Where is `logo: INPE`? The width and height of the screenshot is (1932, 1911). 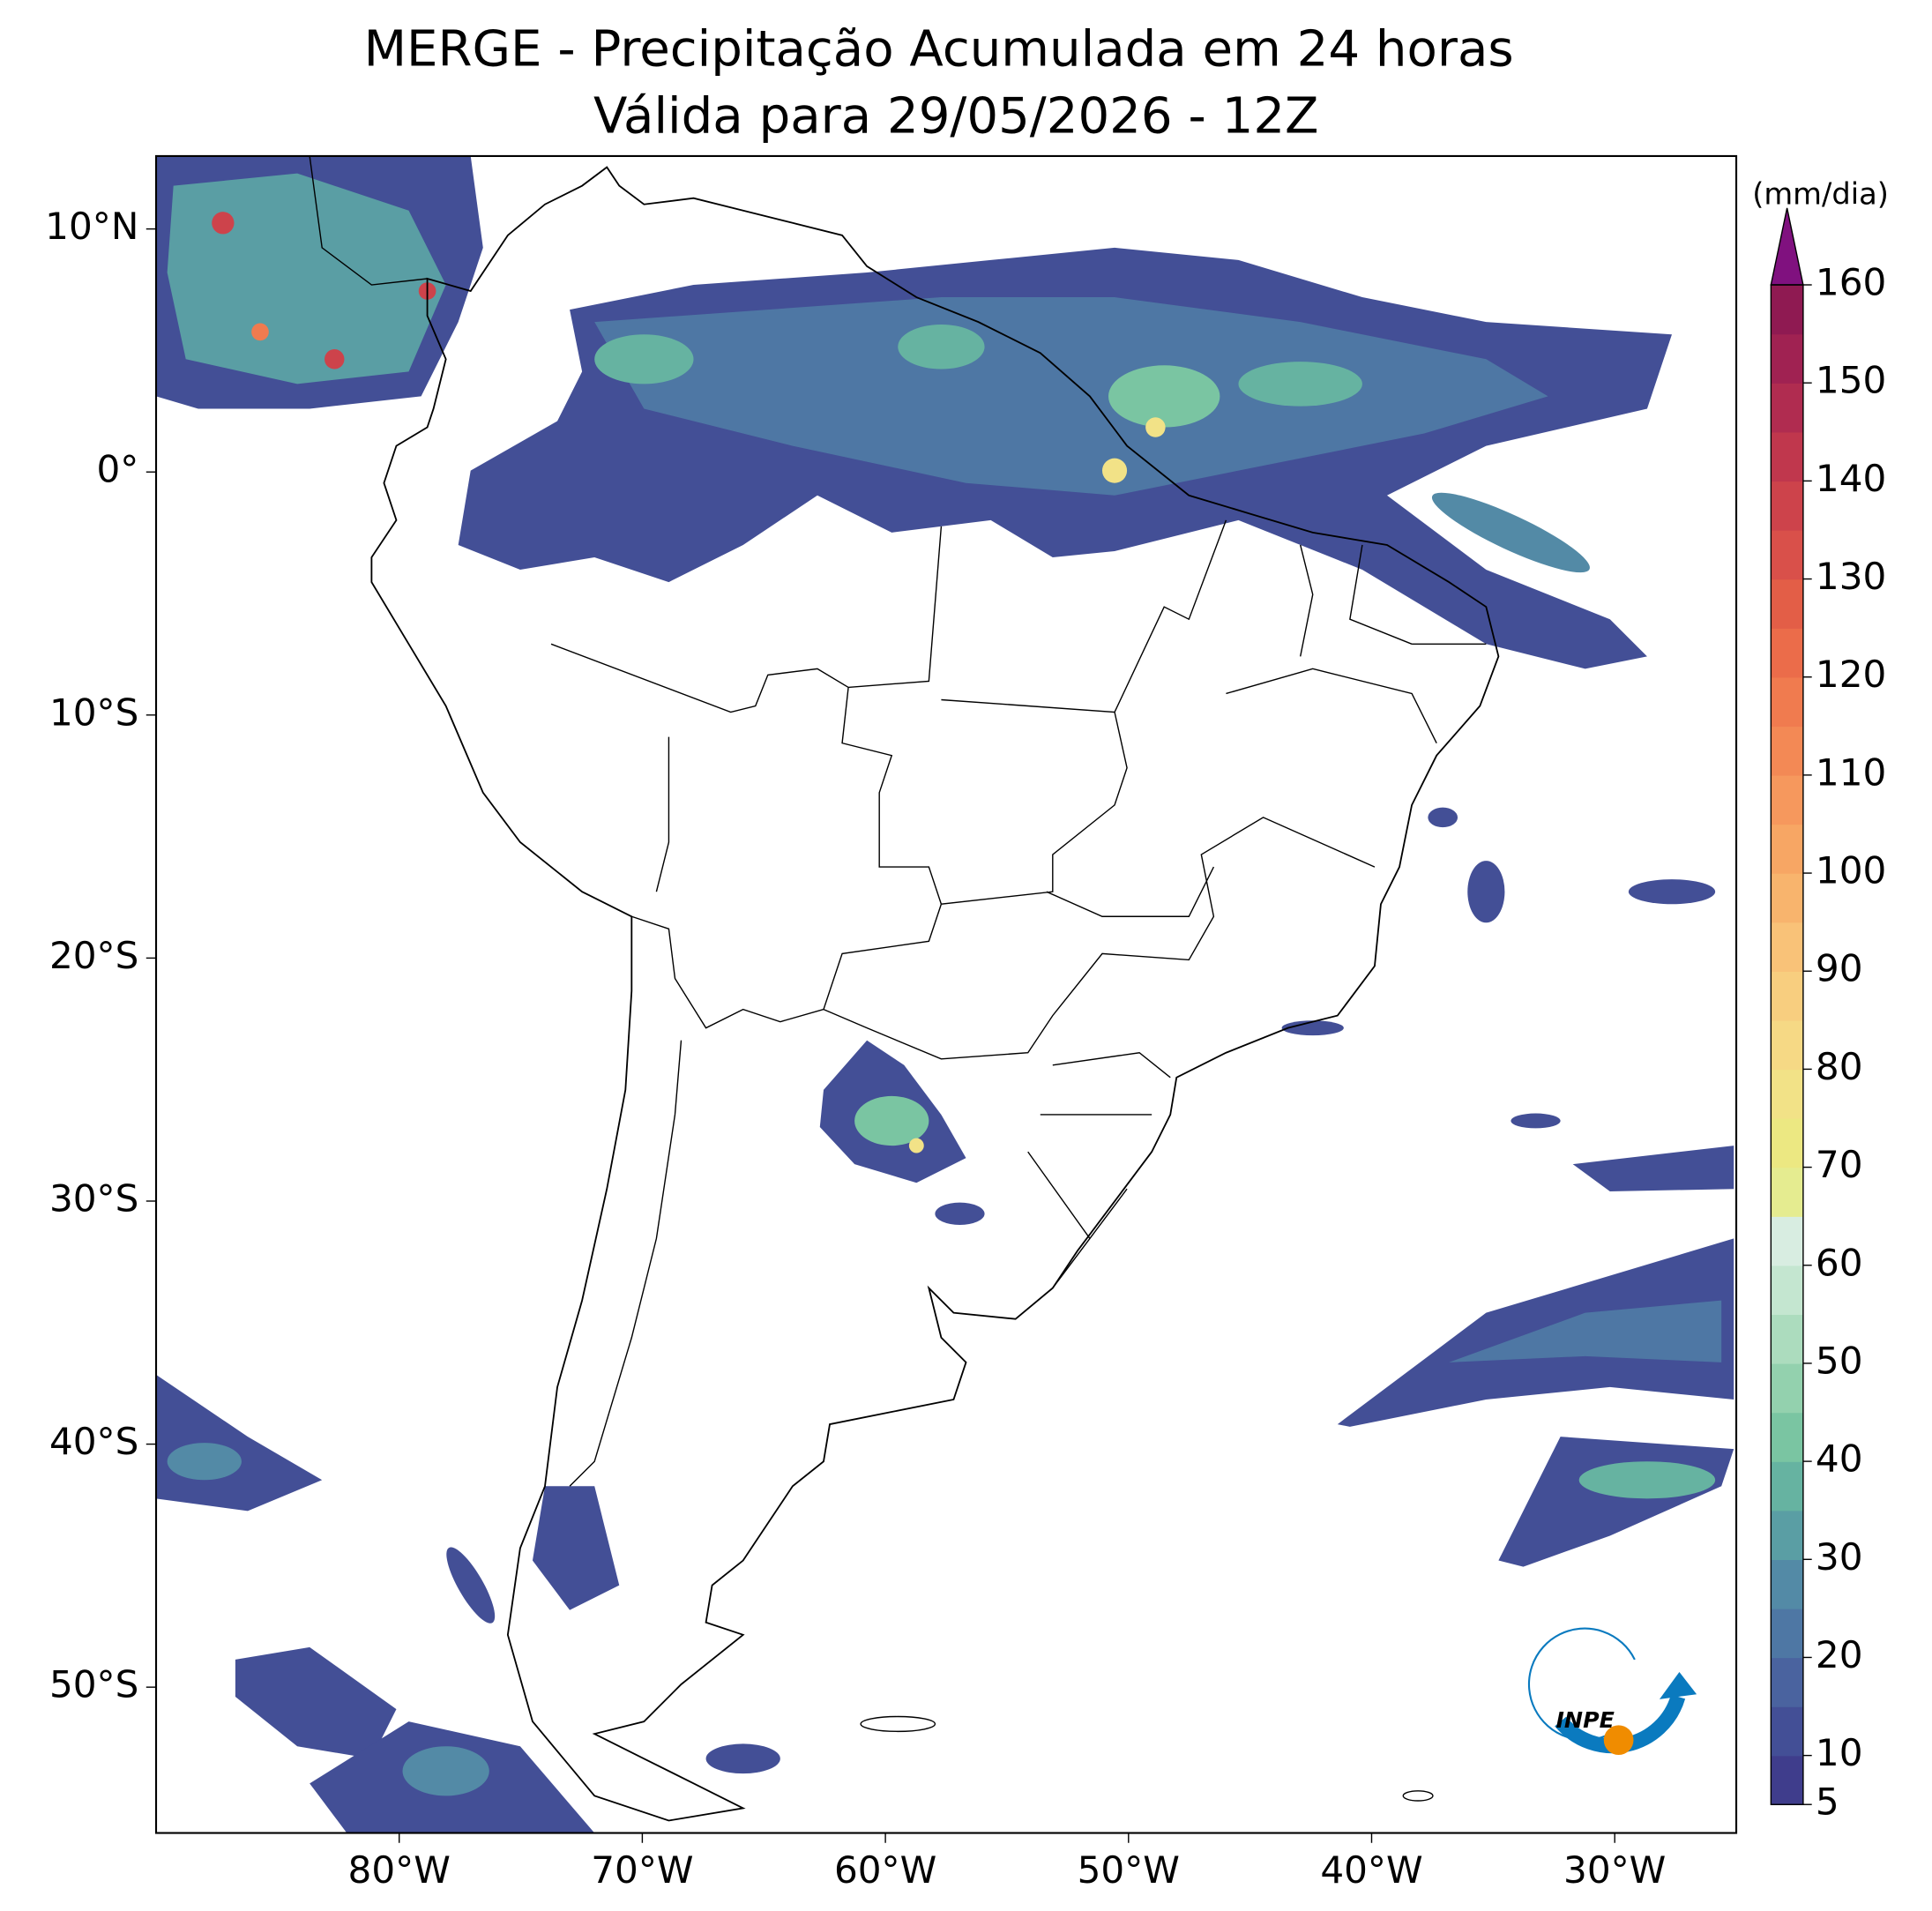
logo: INPE is located at coordinates (1612, 1691).